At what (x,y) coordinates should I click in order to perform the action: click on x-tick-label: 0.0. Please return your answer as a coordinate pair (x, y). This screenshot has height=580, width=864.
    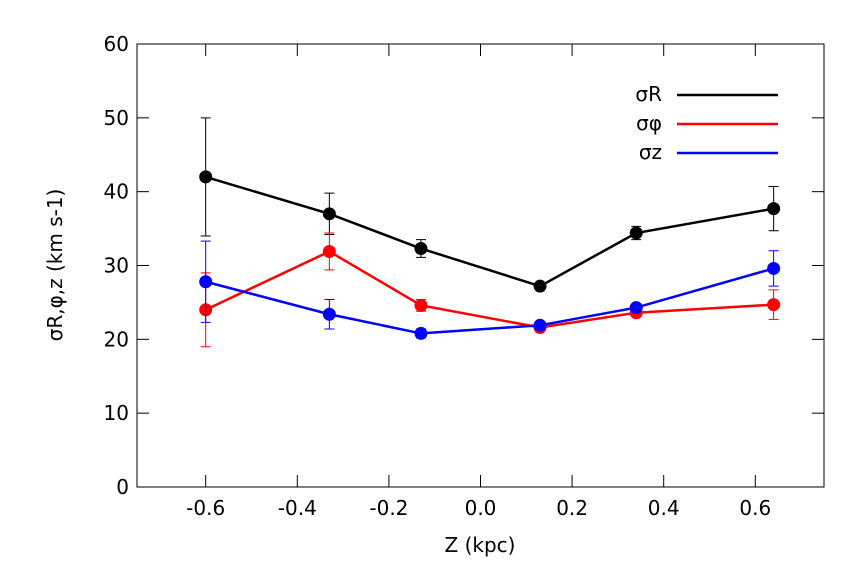
    Looking at the image, I should click on (481, 508).